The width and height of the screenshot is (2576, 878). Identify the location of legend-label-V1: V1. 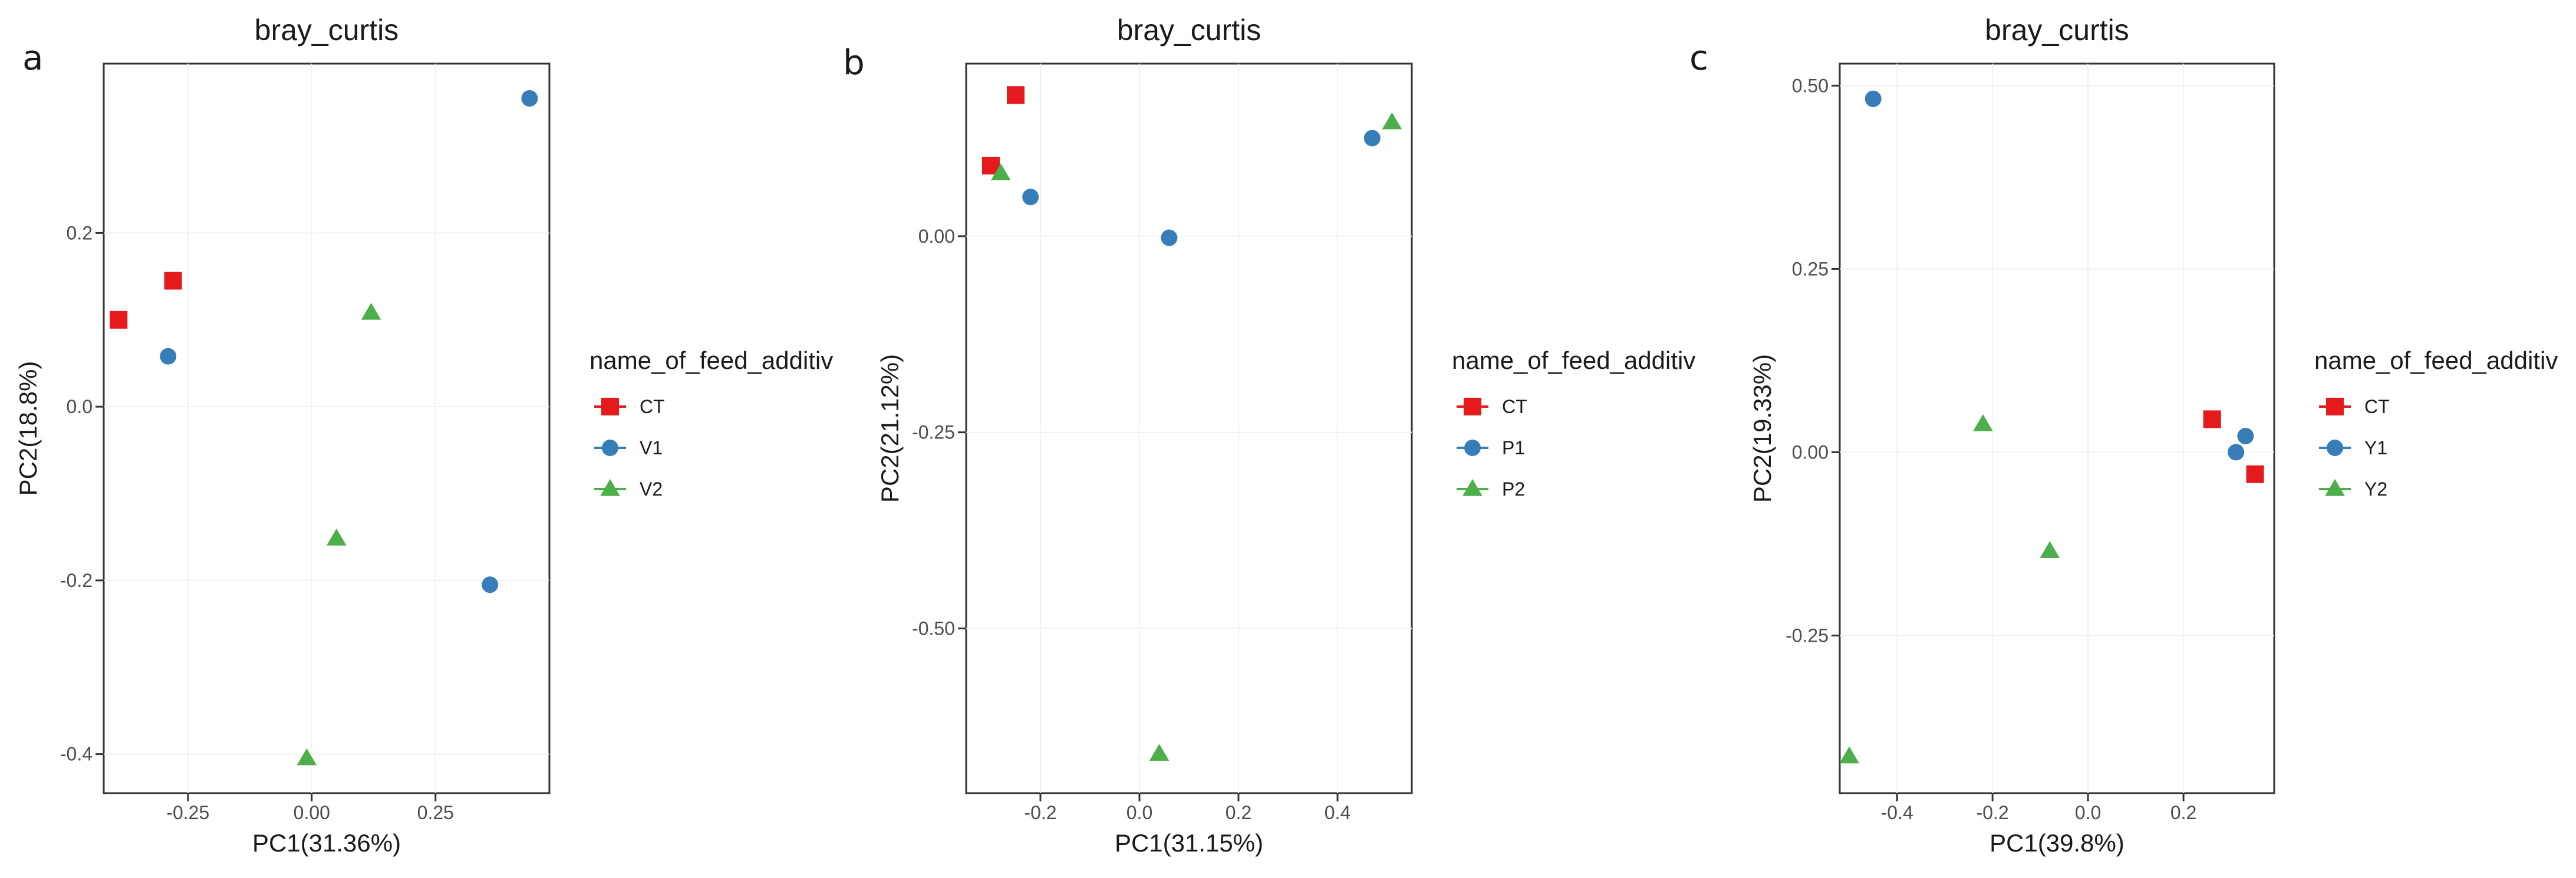
(651, 447).